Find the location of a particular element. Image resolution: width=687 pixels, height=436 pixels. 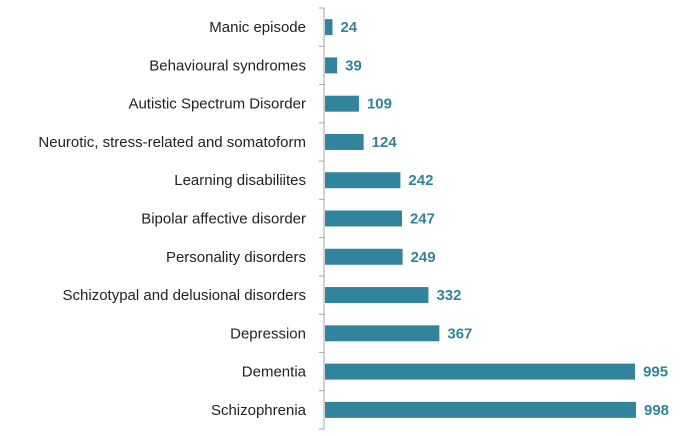

value-label: 124 is located at coordinates (385, 142).